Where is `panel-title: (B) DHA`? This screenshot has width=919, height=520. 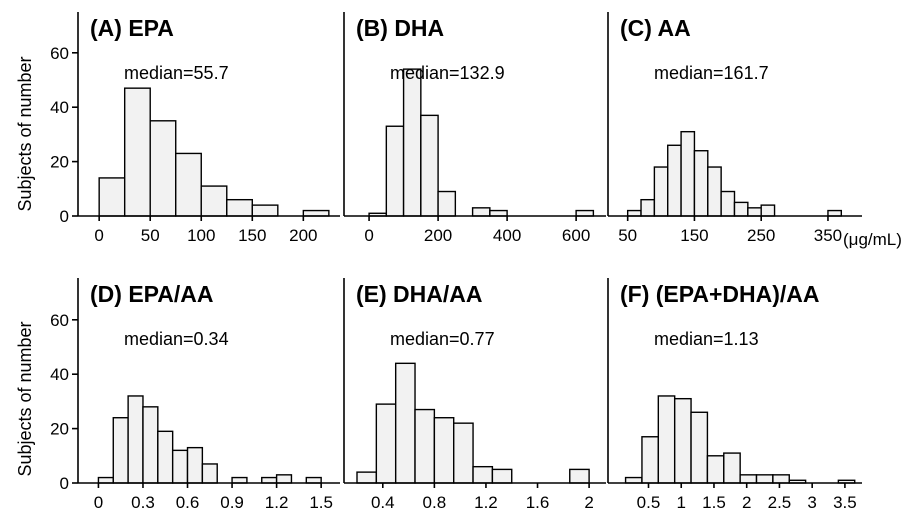 panel-title: (B) DHA is located at coordinates (400, 28).